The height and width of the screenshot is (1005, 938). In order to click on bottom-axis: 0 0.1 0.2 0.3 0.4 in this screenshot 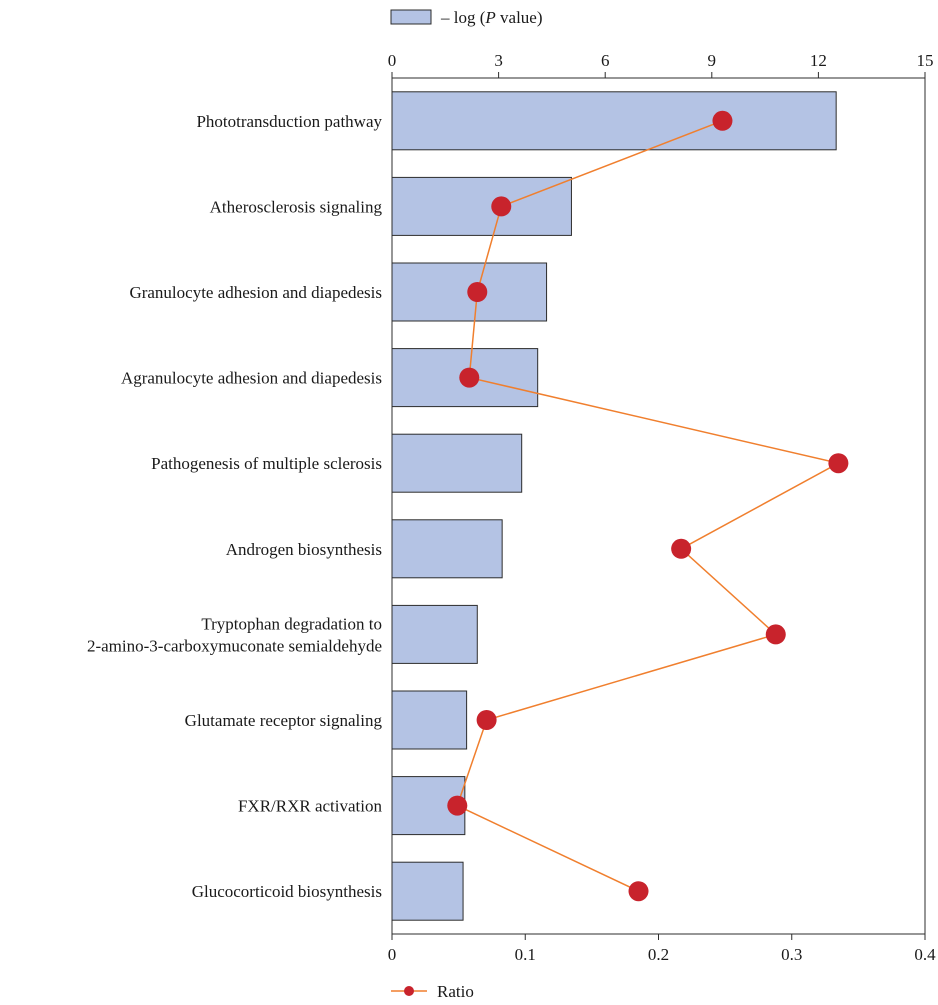, I will do `click(662, 949)`.